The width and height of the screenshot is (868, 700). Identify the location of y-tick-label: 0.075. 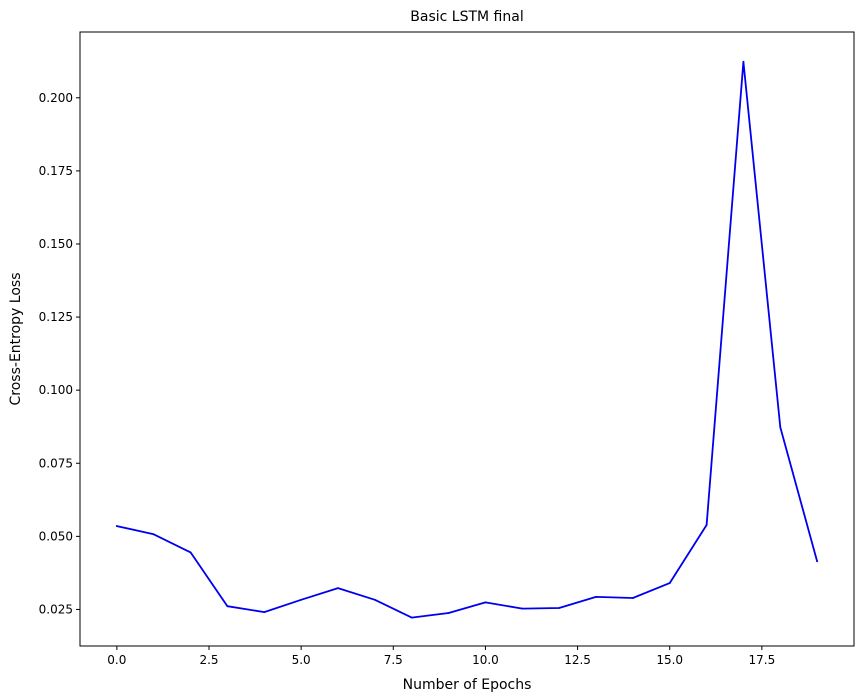
(56, 463).